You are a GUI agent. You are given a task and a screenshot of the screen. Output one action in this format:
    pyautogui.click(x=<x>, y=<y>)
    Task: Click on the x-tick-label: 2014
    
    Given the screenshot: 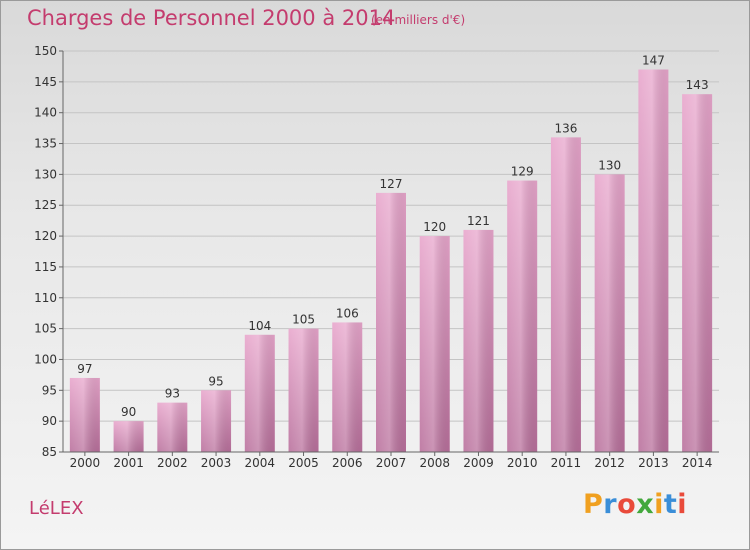 What is the action you would take?
    pyautogui.click(x=697, y=463)
    